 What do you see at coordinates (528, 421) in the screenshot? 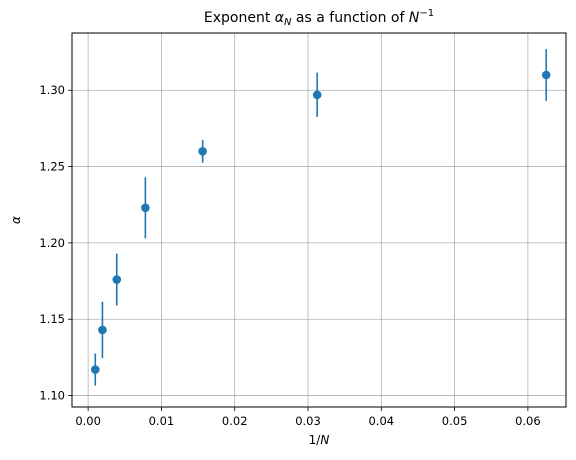
I see `x-tick-label: 0.06` at bounding box center [528, 421].